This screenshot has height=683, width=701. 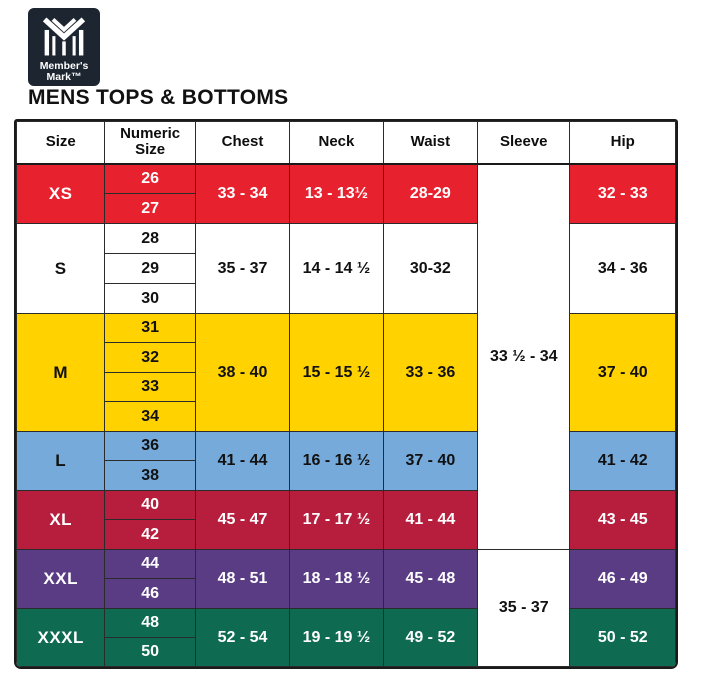 I want to click on waist-cell: 49 - 52, so click(x=430, y=637).